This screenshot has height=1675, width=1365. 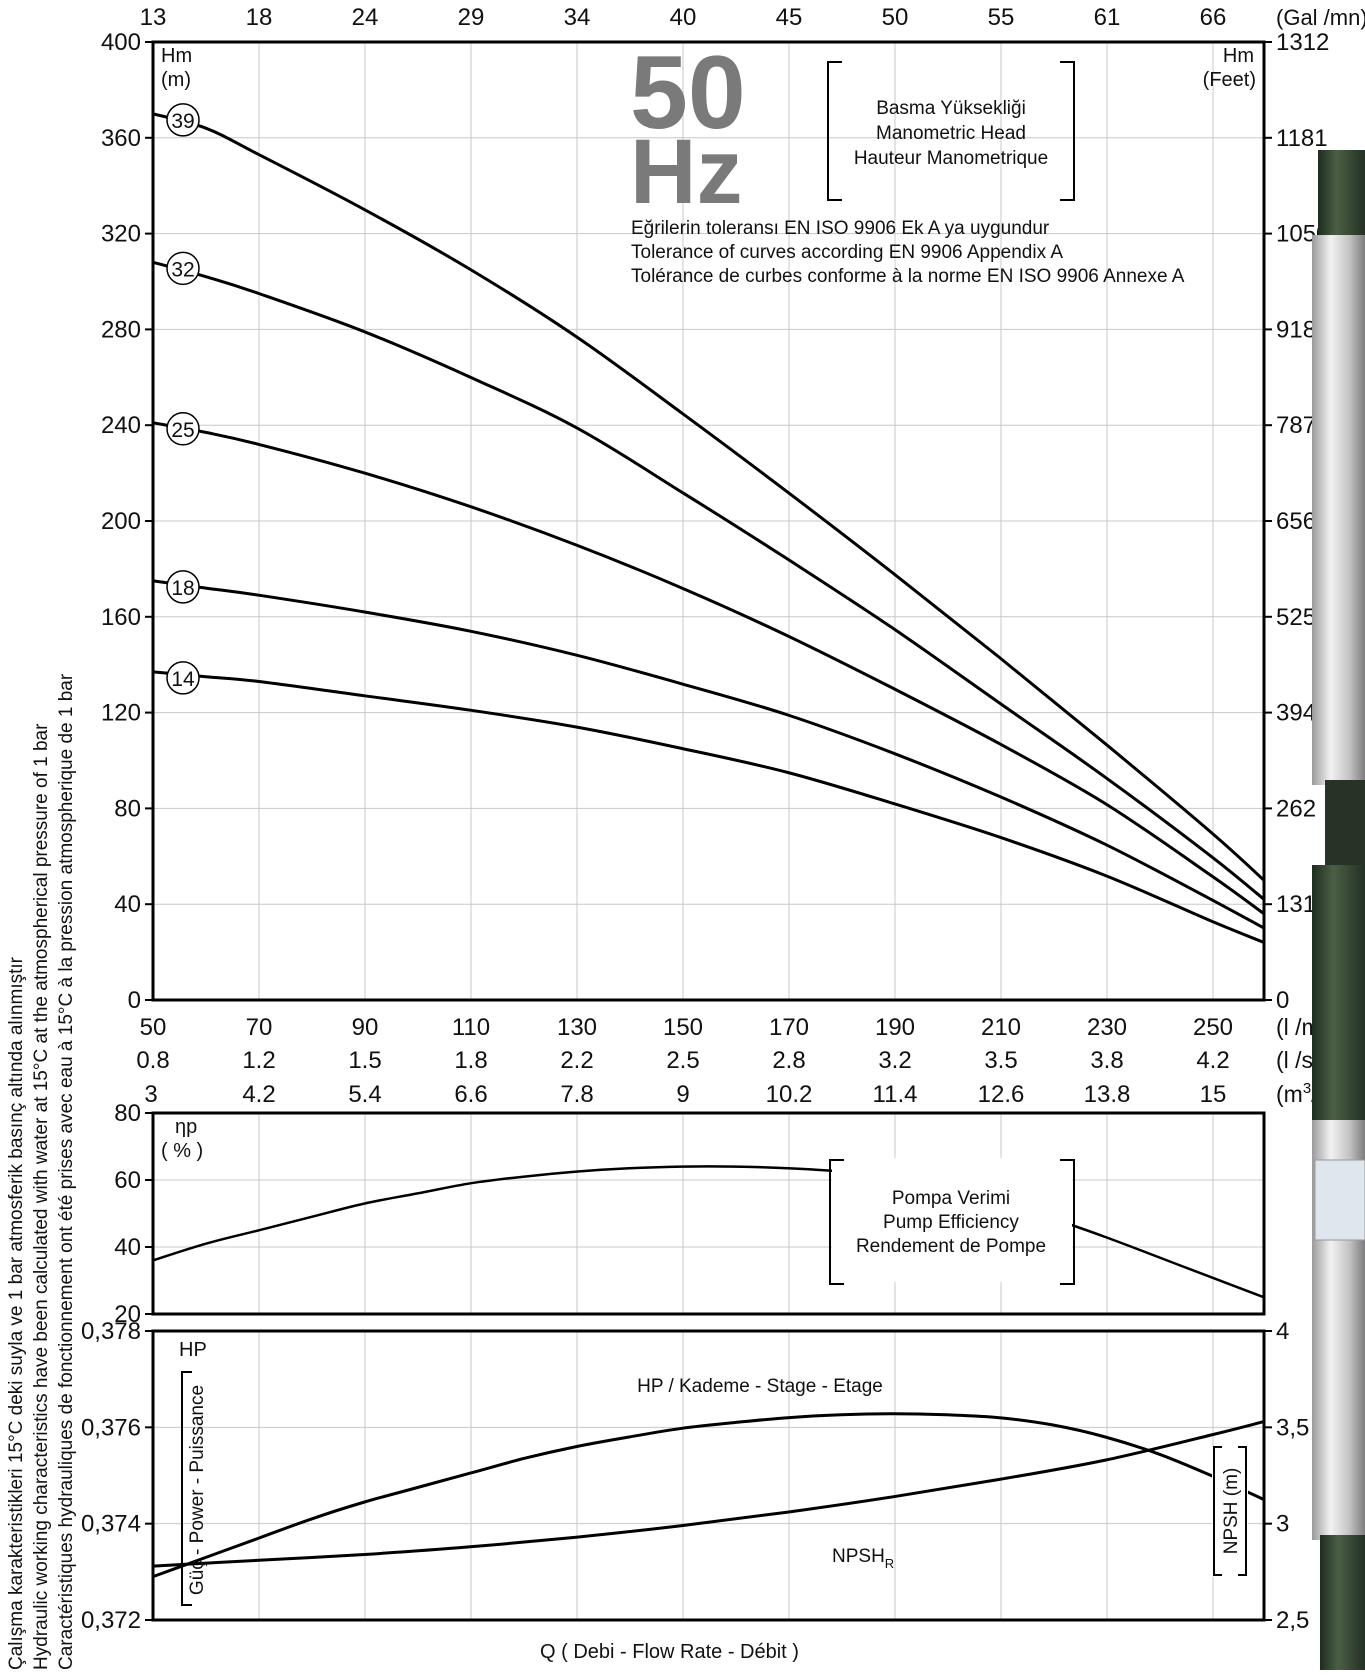 What do you see at coordinates (471, 1027) in the screenshot?
I see `x-tick-lmin: 110` at bounding box center [471, 1027].